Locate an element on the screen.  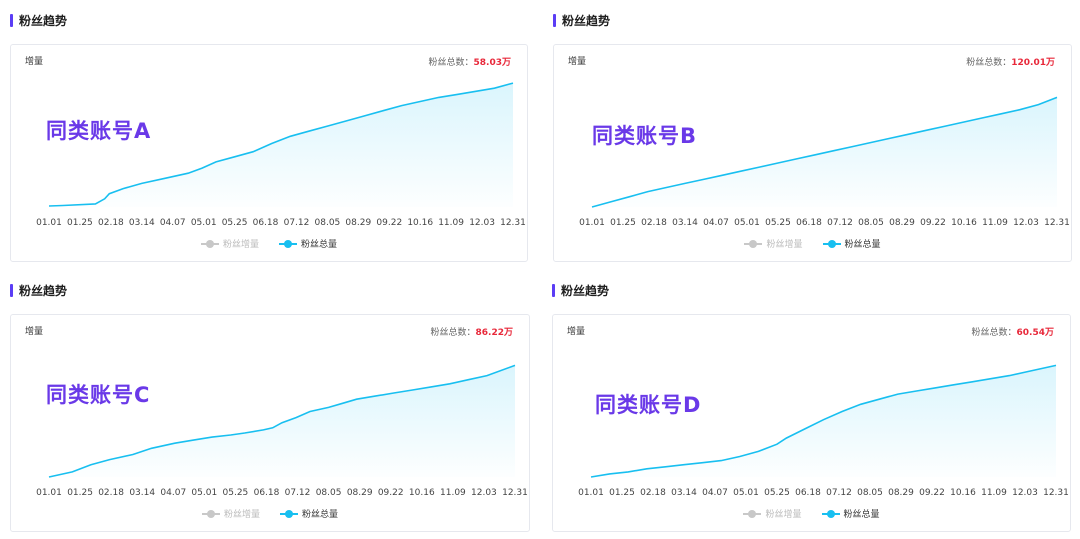
account-label: 同类账号B is located at coordinates (645, 136).